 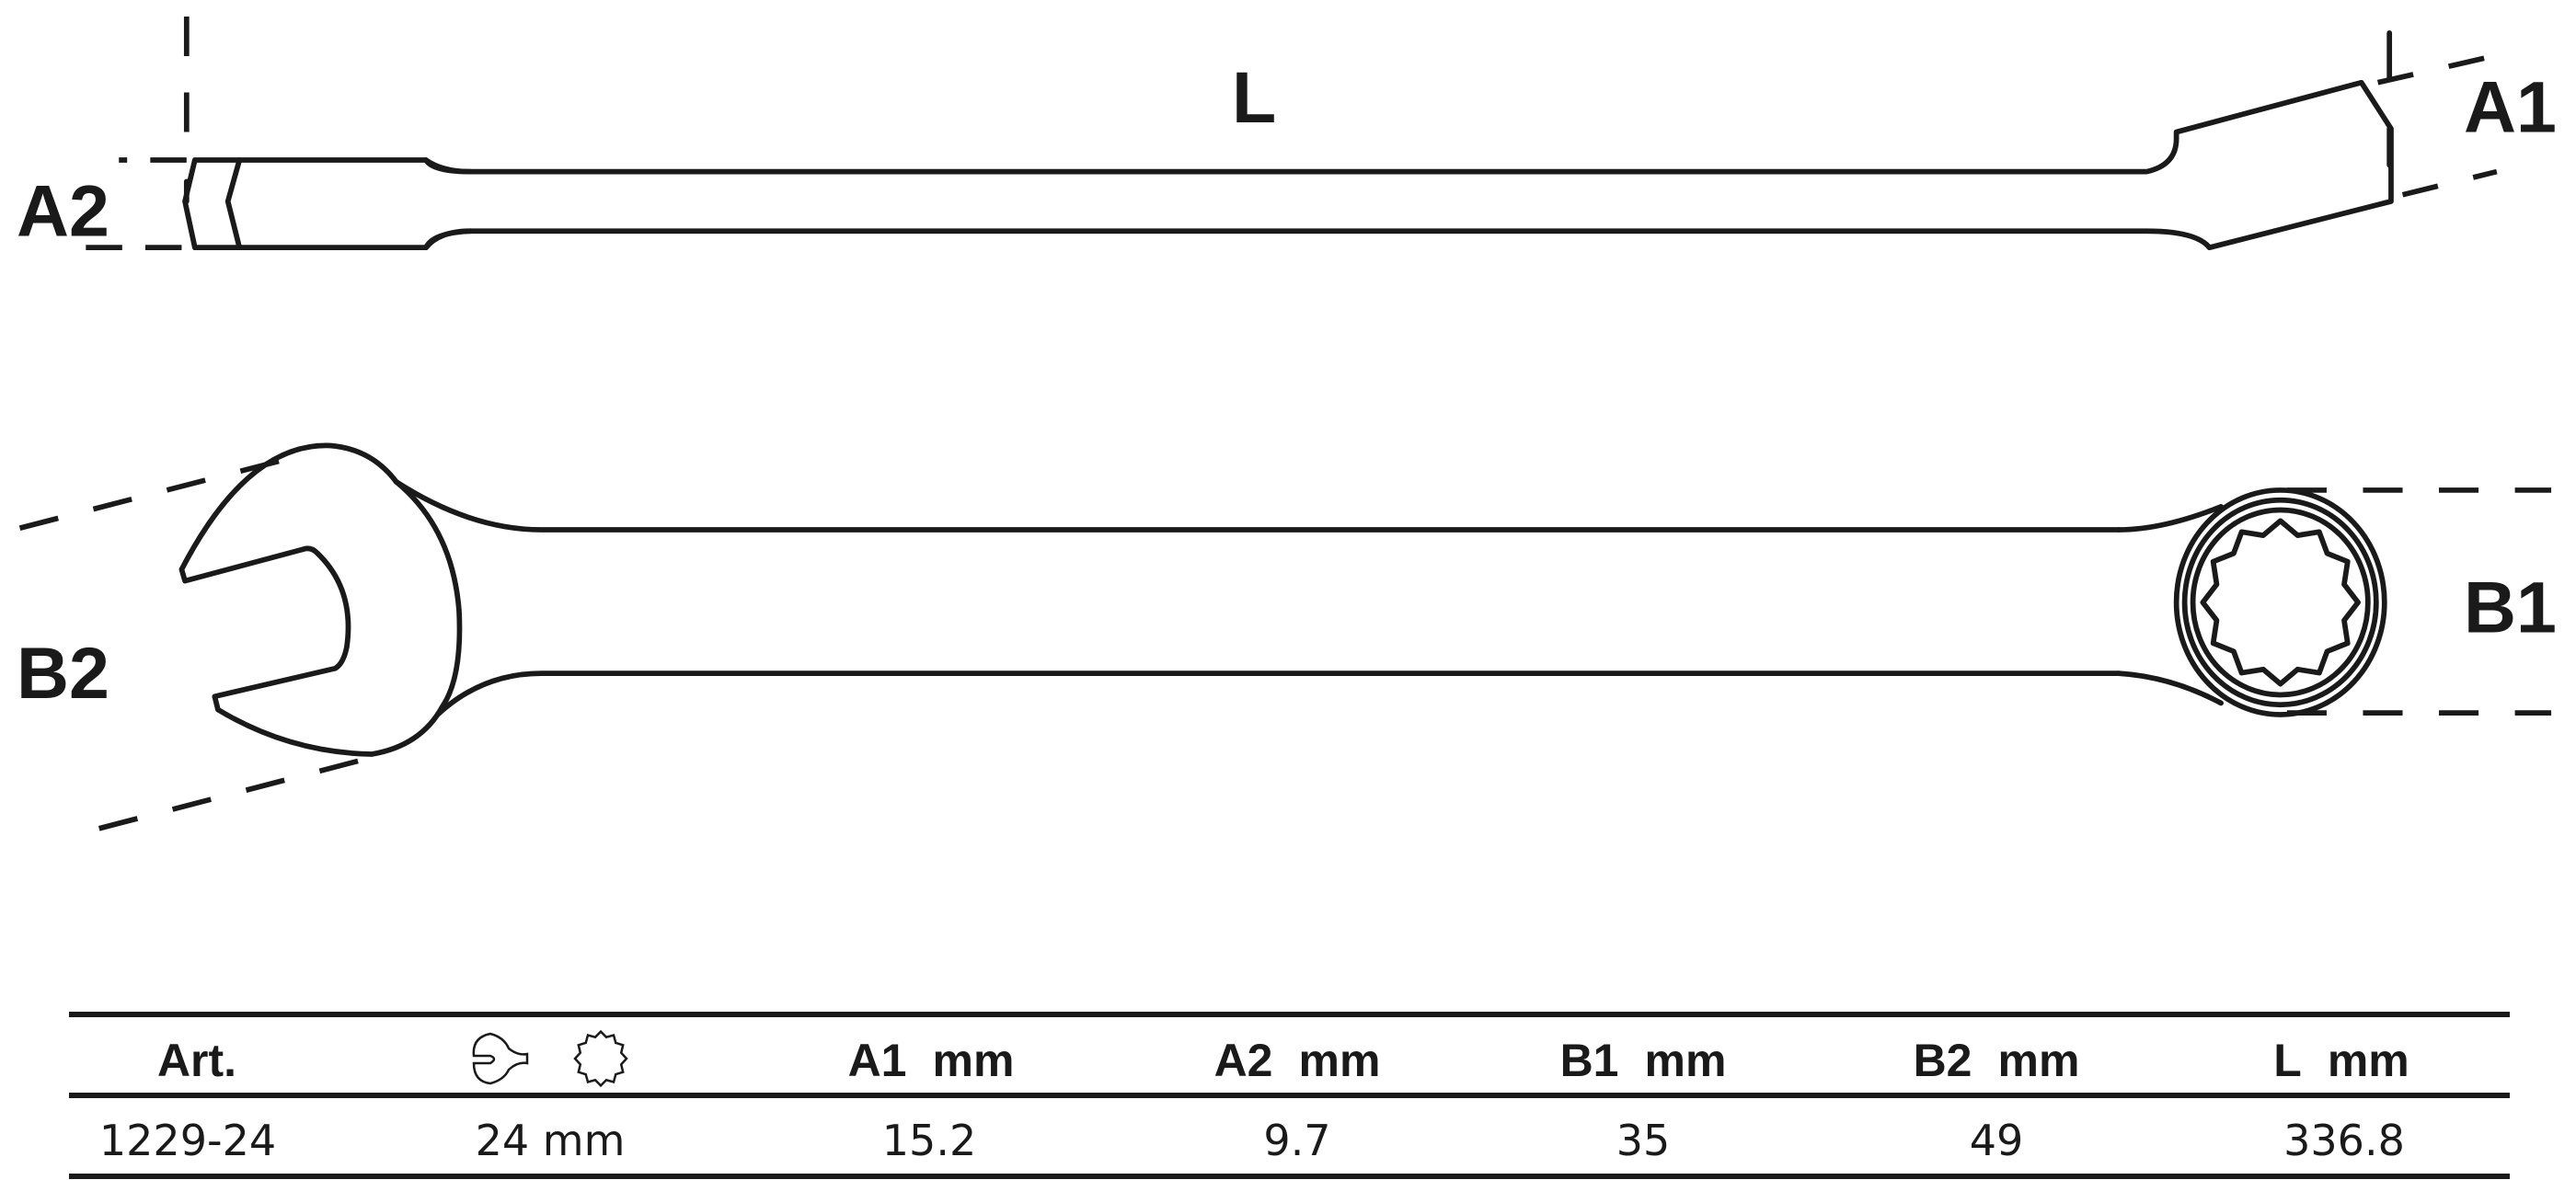 I want to click on label-L: L, so click(x=1254, y=97).